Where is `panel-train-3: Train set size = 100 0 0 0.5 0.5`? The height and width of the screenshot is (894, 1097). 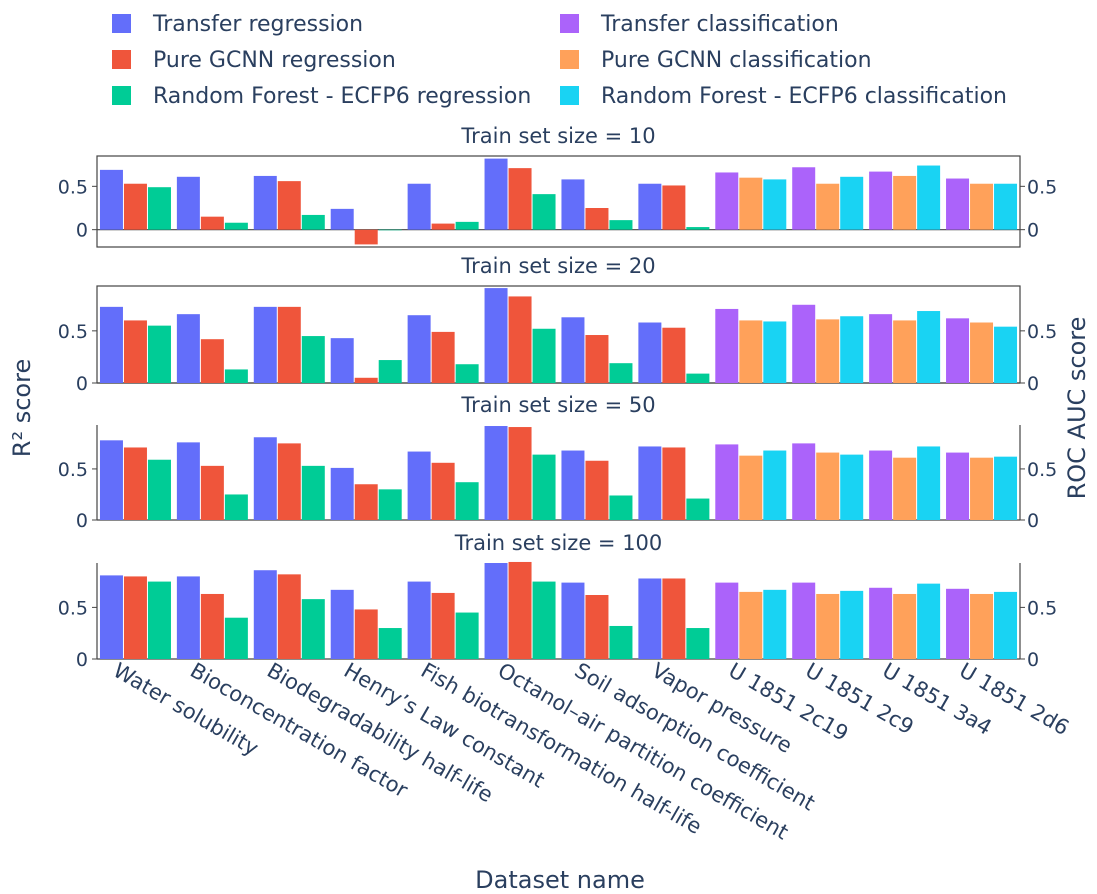 panel-train-3: Train set size = 100 0 0 0.5 0.5 is located at coordinates (557, 601).